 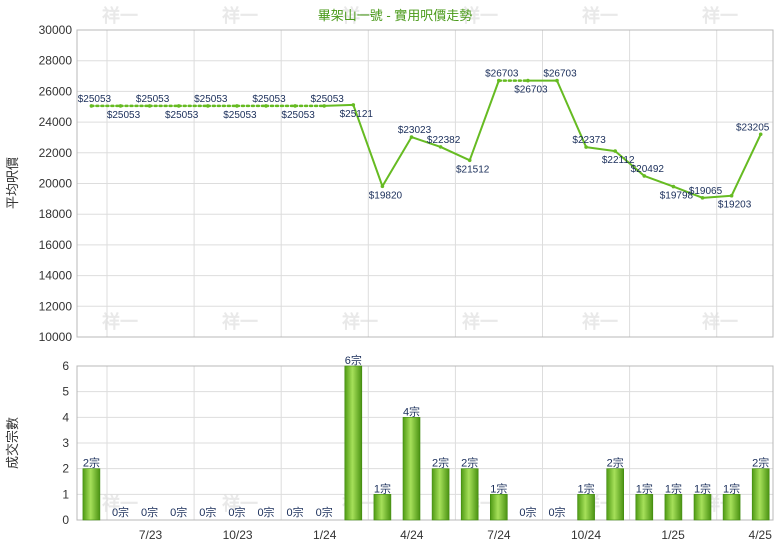 I want to click on chart-title: 畢架山一號 - 實用呎價走勢, so click(x=395, y=15).